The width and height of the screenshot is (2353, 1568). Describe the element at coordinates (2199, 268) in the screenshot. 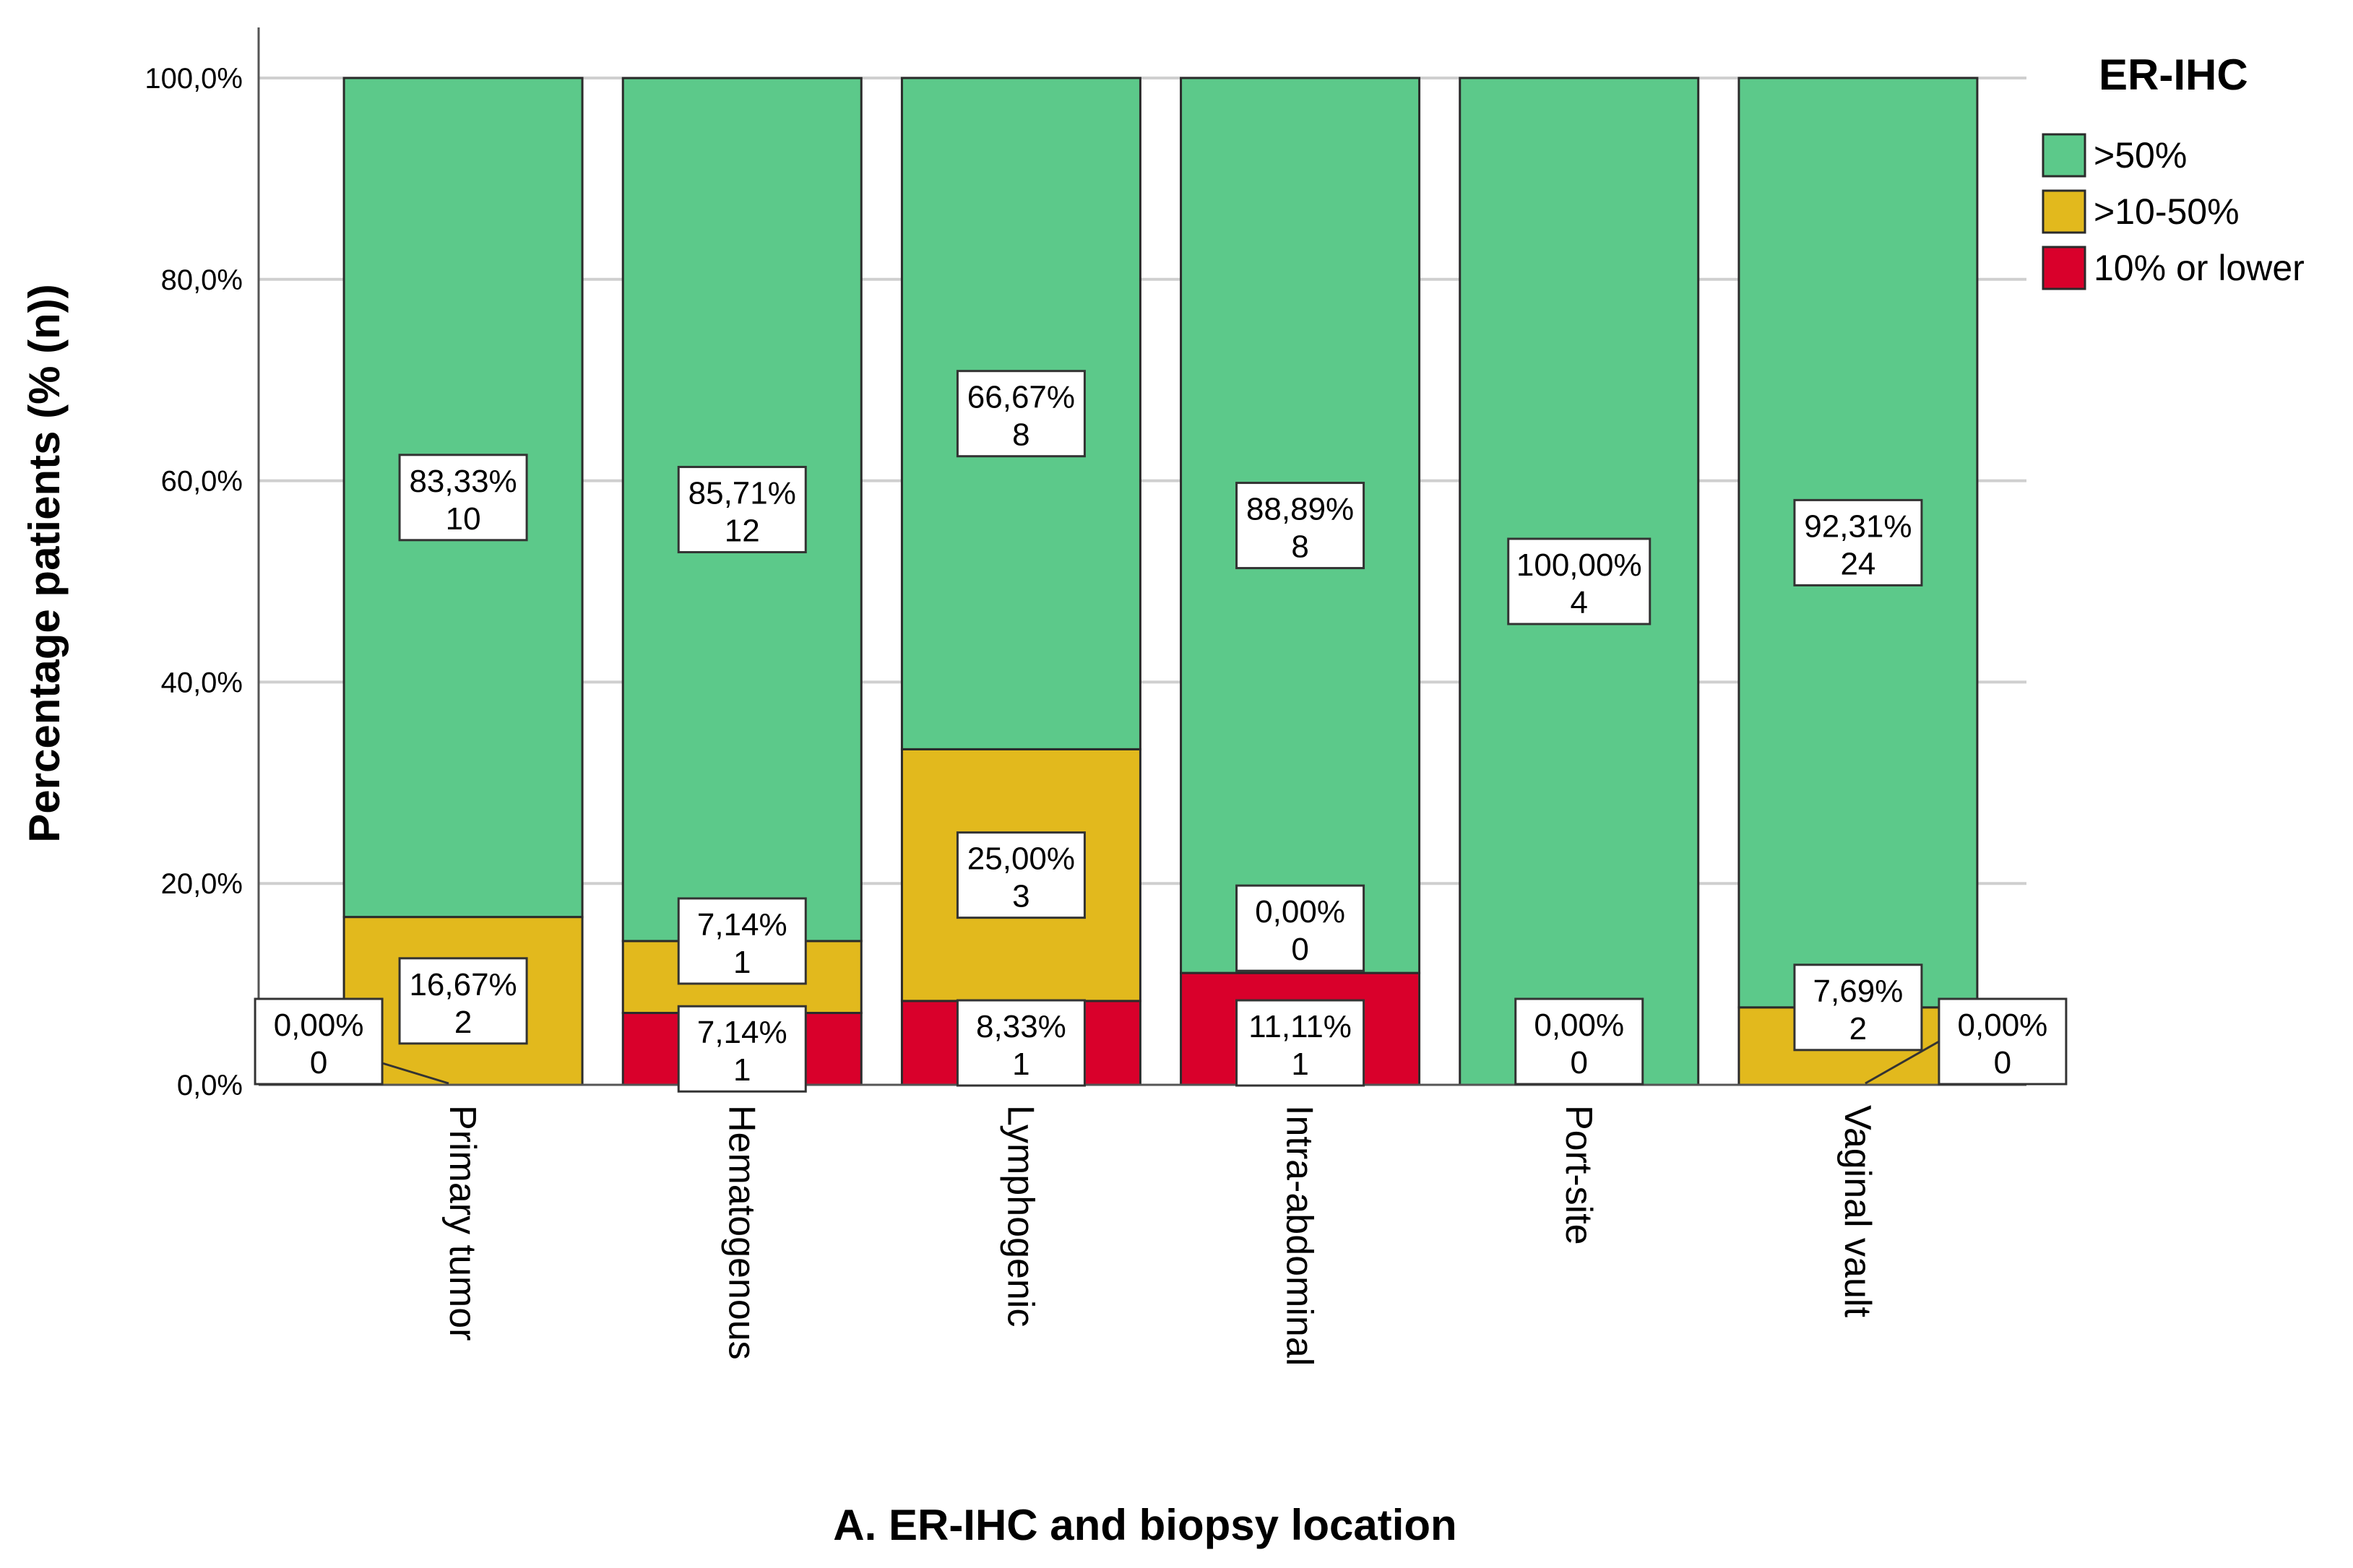

I see `legend-label: 10% or lower` at that location.